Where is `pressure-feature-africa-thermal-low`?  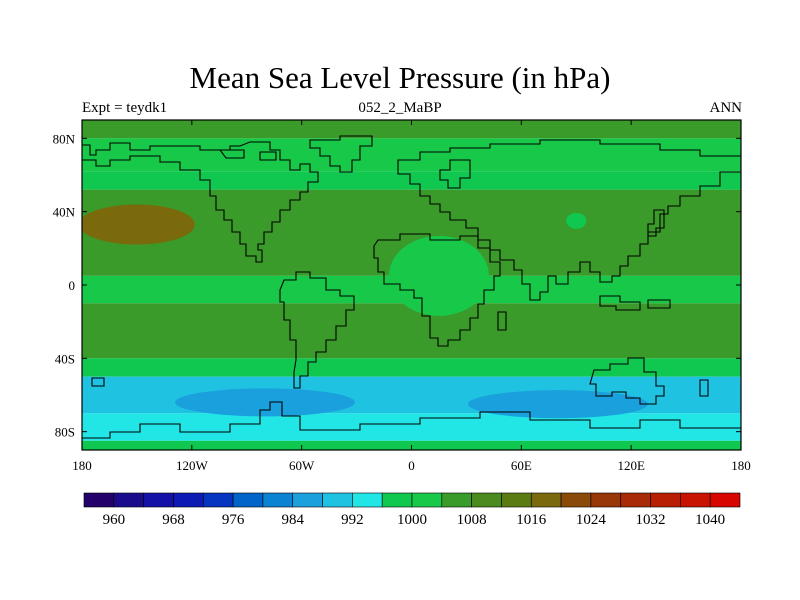
pressure-feature-africa-thermal-low is located at coordinates (438, 275).